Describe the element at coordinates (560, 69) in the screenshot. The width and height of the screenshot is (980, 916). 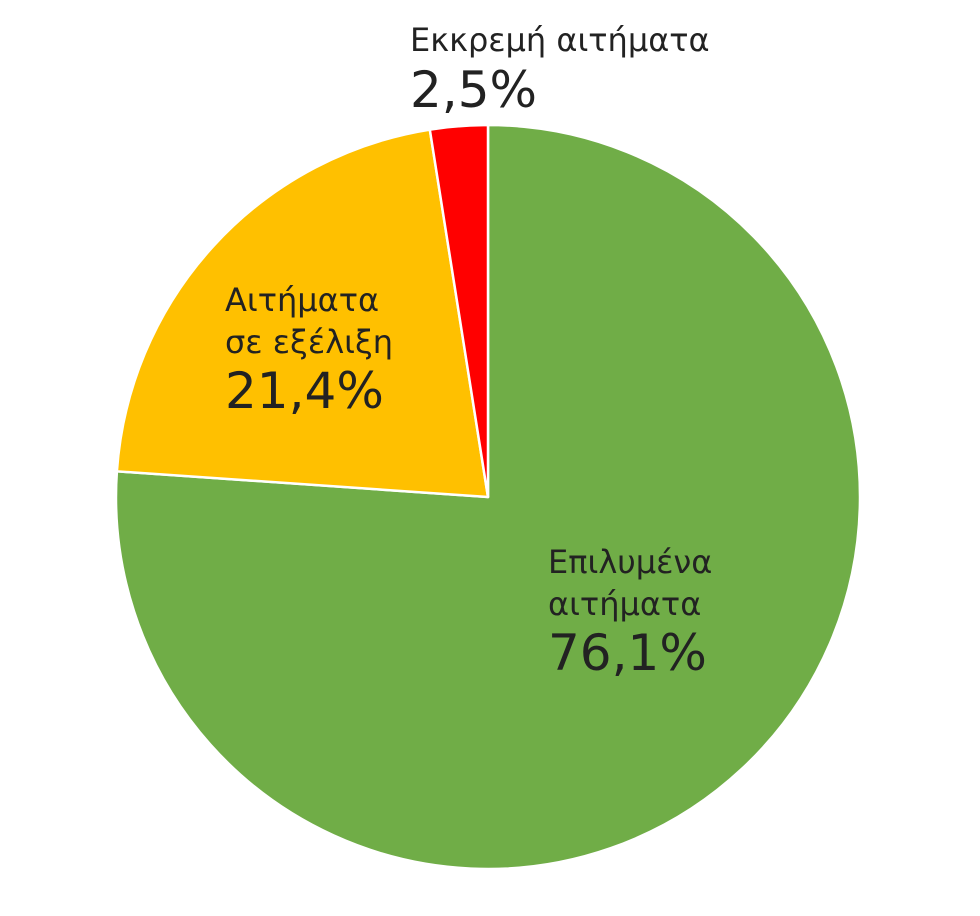
I see `slice-label: Εκκρεμή αιτήματα 2,5%` at that location.